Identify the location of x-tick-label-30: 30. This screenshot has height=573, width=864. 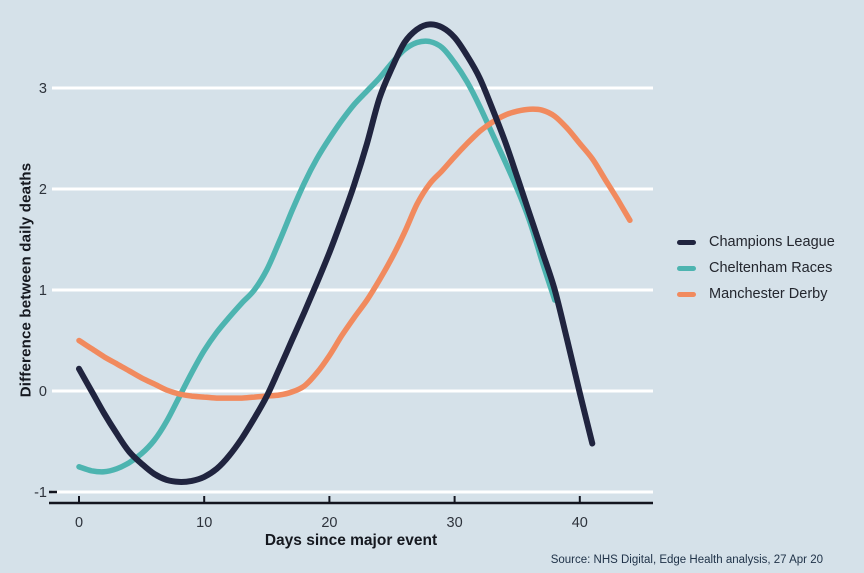
(455, 523).